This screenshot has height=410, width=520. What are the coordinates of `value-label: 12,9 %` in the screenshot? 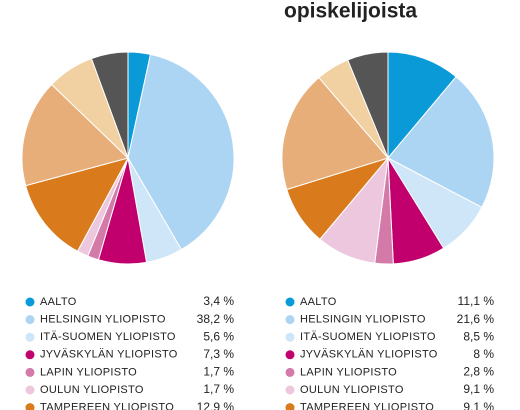 It's located at (216, 405).